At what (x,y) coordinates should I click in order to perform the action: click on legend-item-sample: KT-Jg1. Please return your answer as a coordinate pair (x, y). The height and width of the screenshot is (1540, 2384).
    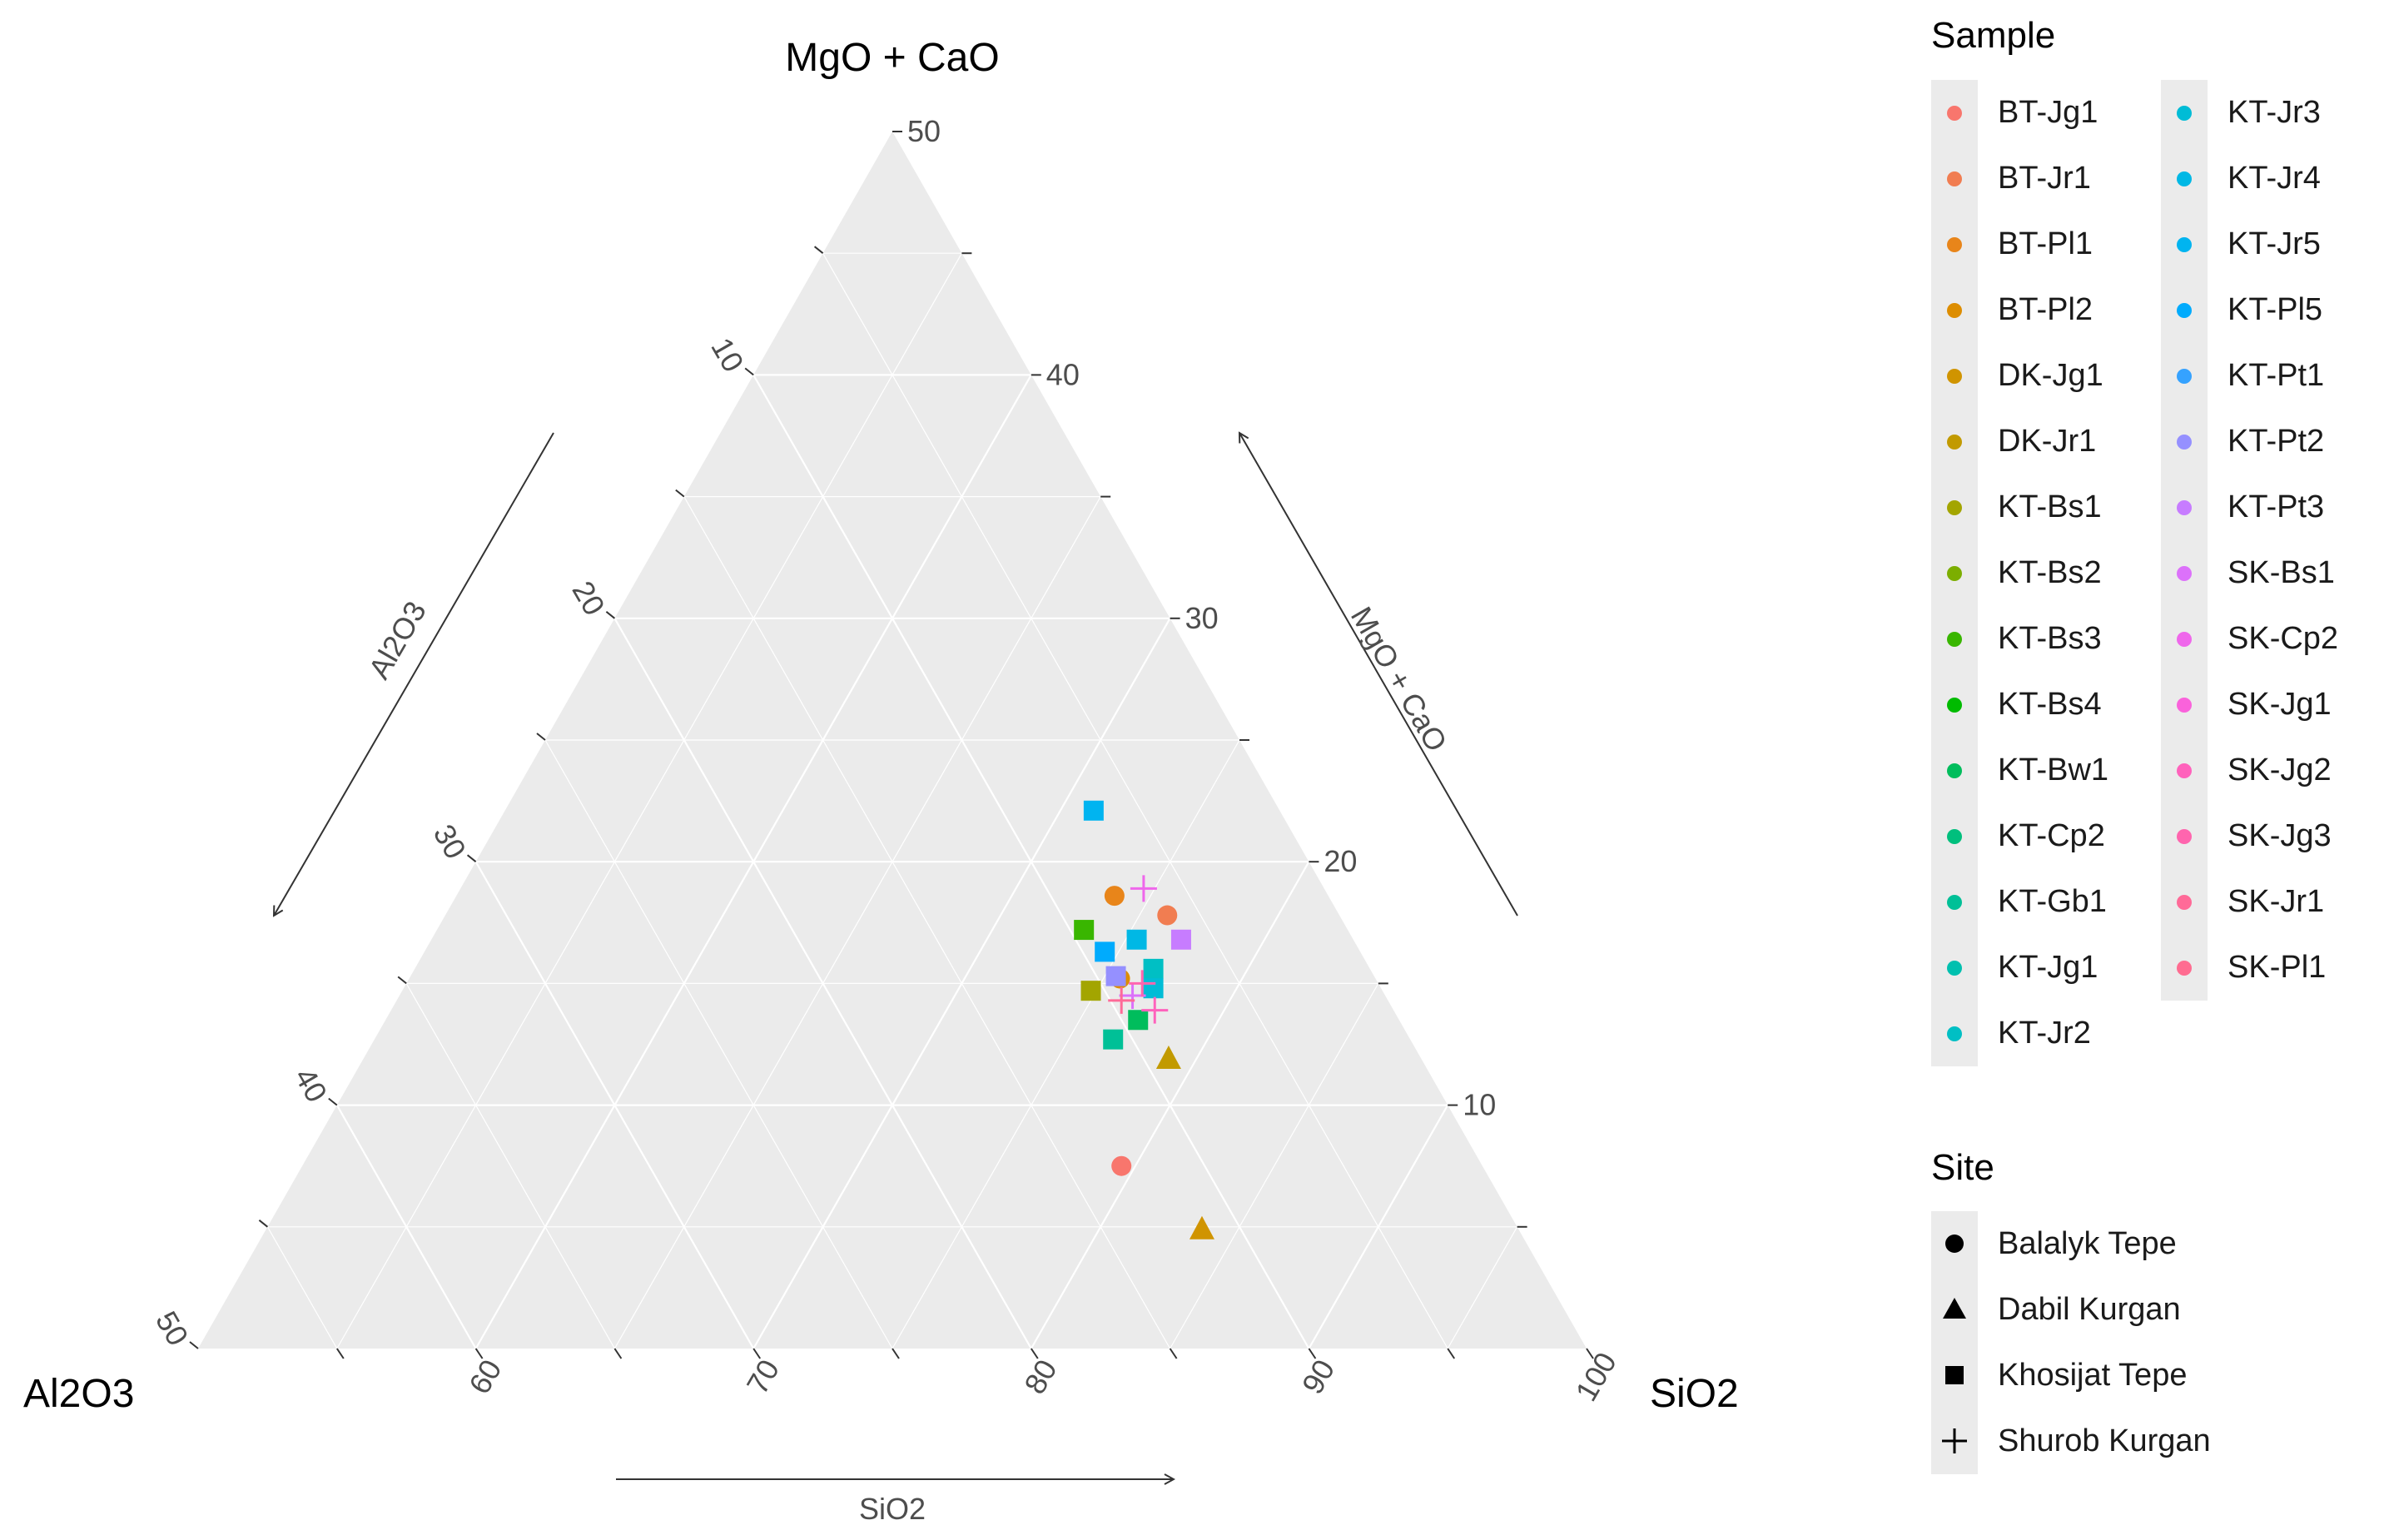
    Looking at the image, I should click on (2014, 968).